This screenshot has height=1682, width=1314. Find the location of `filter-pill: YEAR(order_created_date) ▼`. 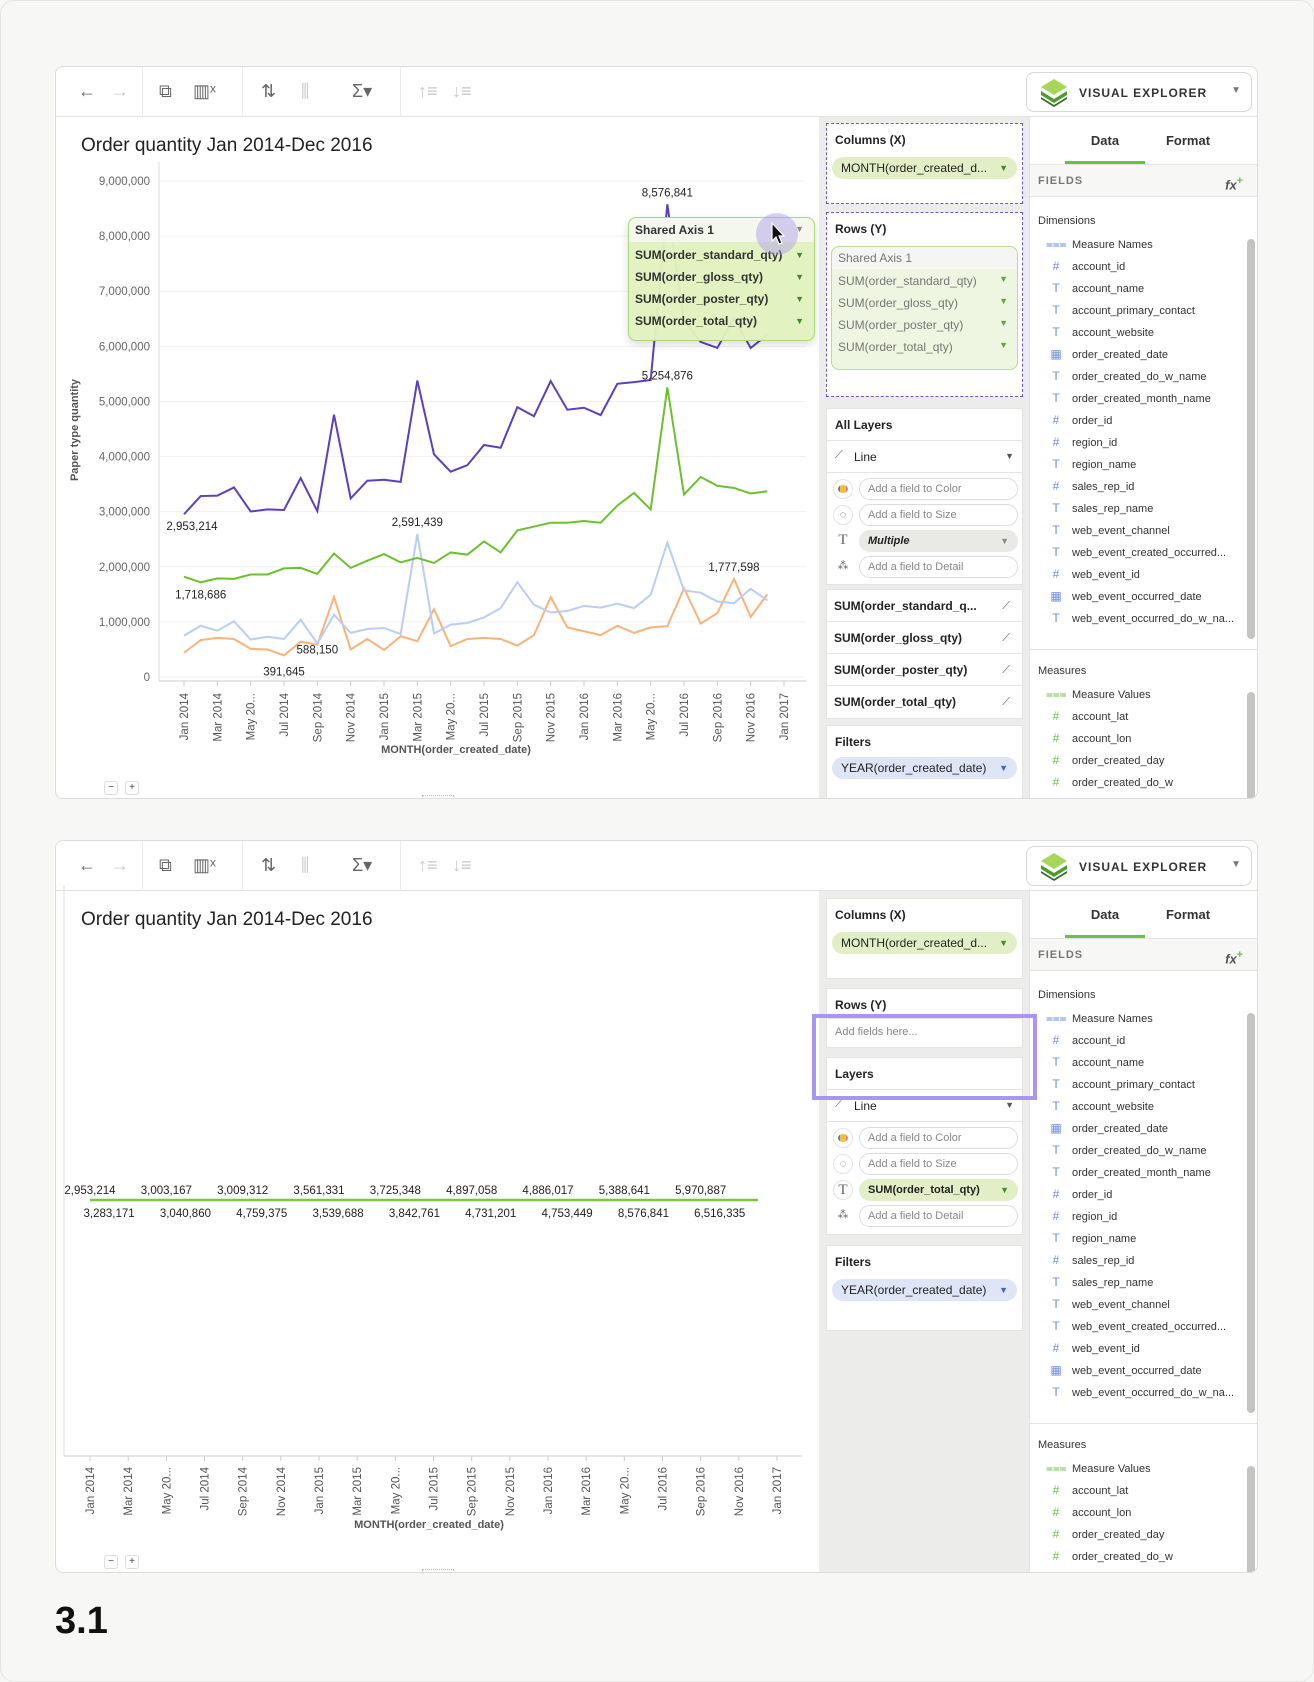

filter-pill: YEAR(order_created_date) ▼ is located at coordinates (924, 1290).